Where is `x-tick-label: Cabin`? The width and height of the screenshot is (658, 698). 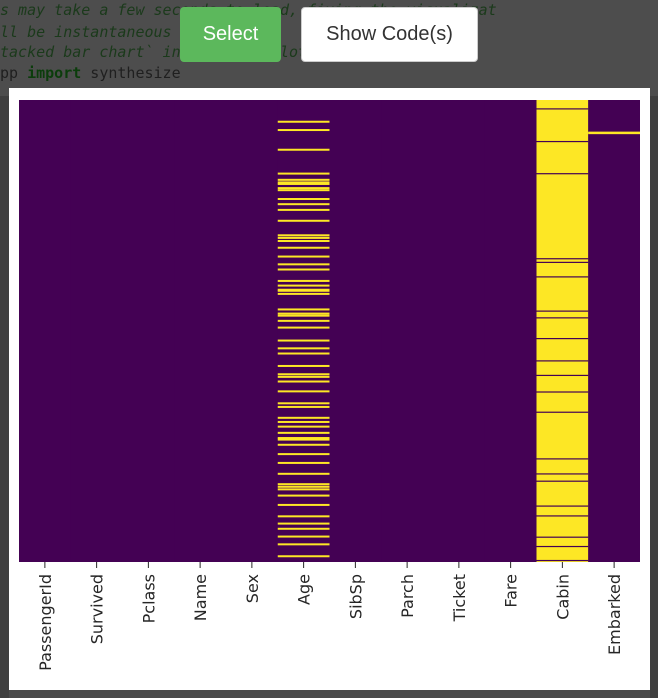 x-tick-label: Cabin is located at coordinates (562, 597).